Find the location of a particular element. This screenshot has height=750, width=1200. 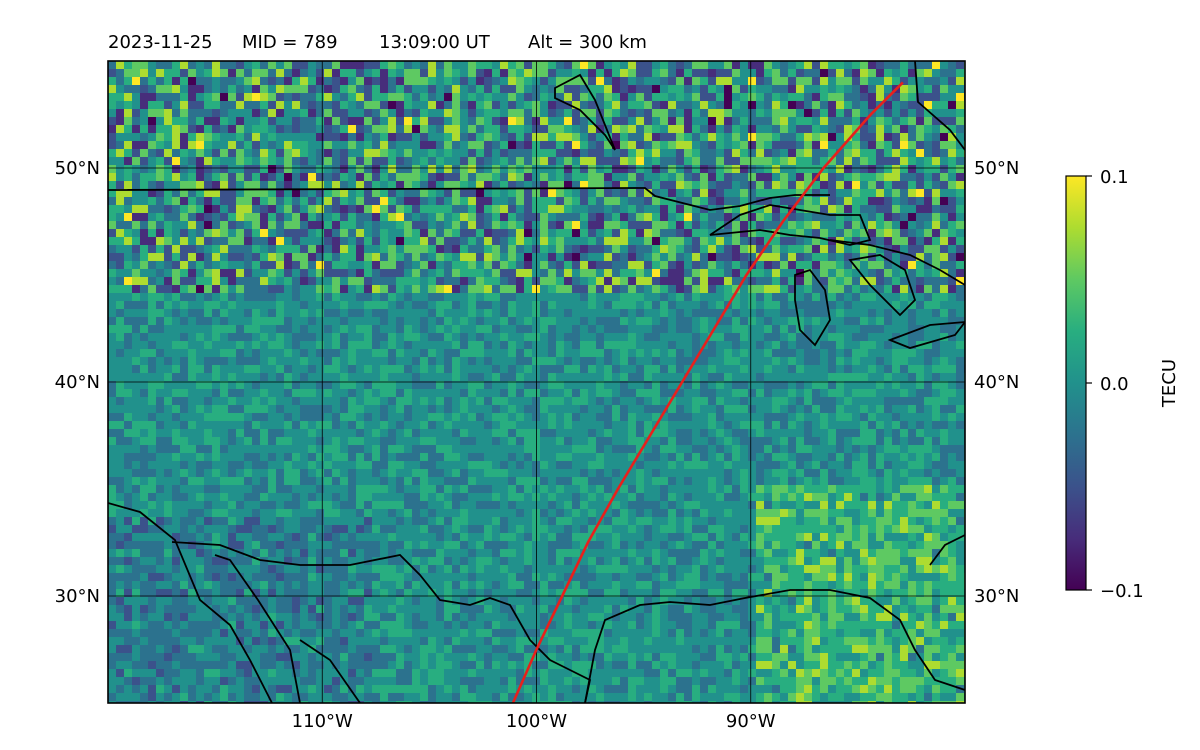

lon-tick-label: 100°W is located at coordinates (536, 721).